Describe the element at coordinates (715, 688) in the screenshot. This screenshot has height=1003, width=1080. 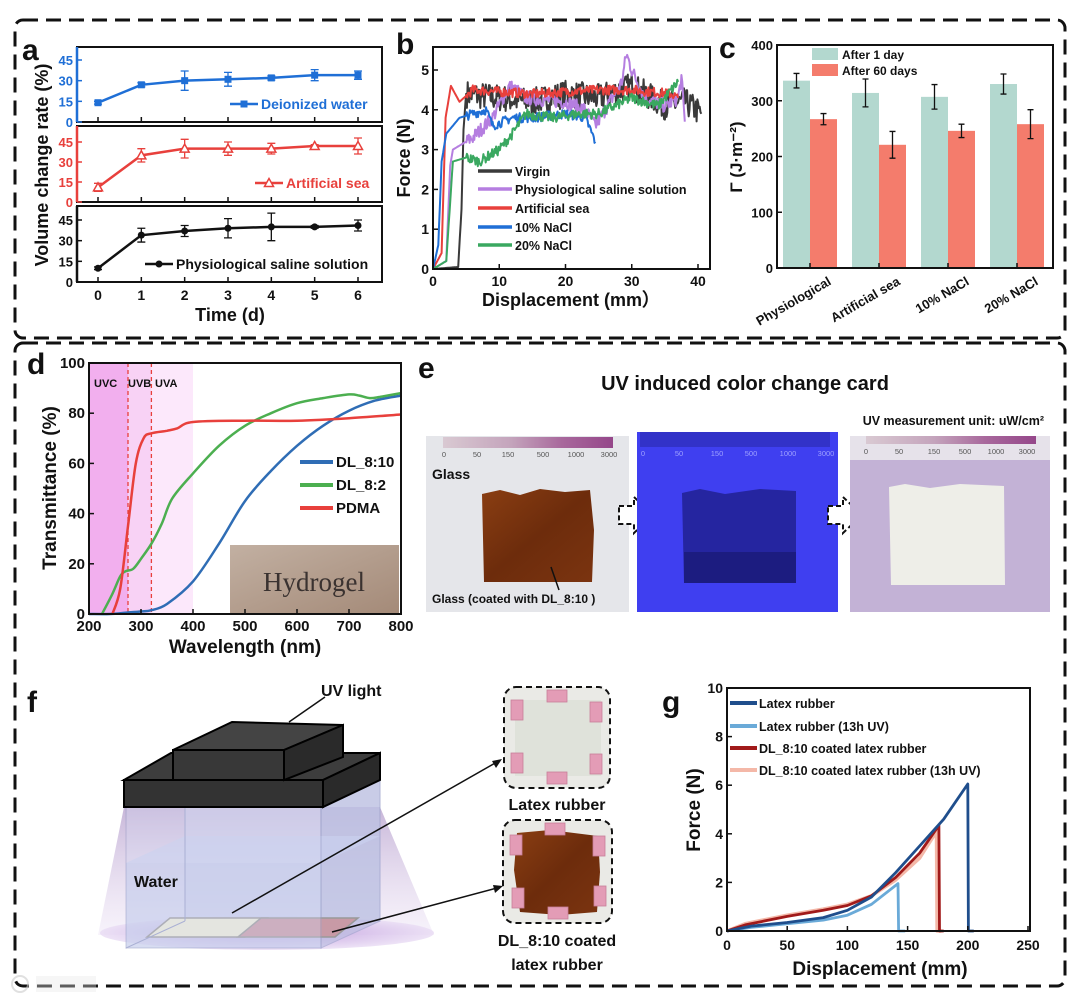
I see `y-tick-label: 10` at that location.